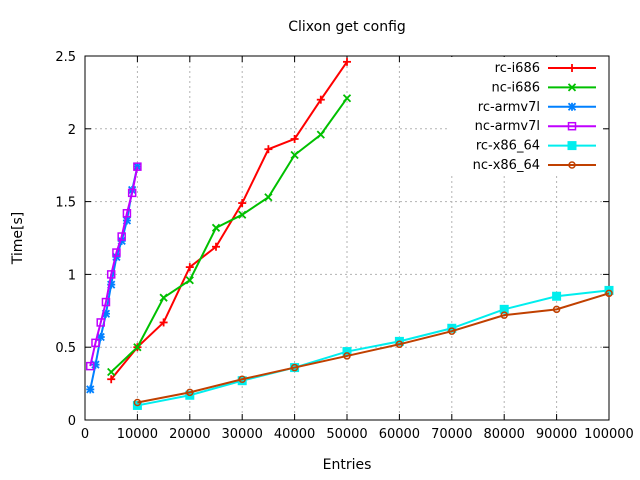 This screenshot has height=480, width=640. I want to click on y-tick-label: 2, so click(72, 130).